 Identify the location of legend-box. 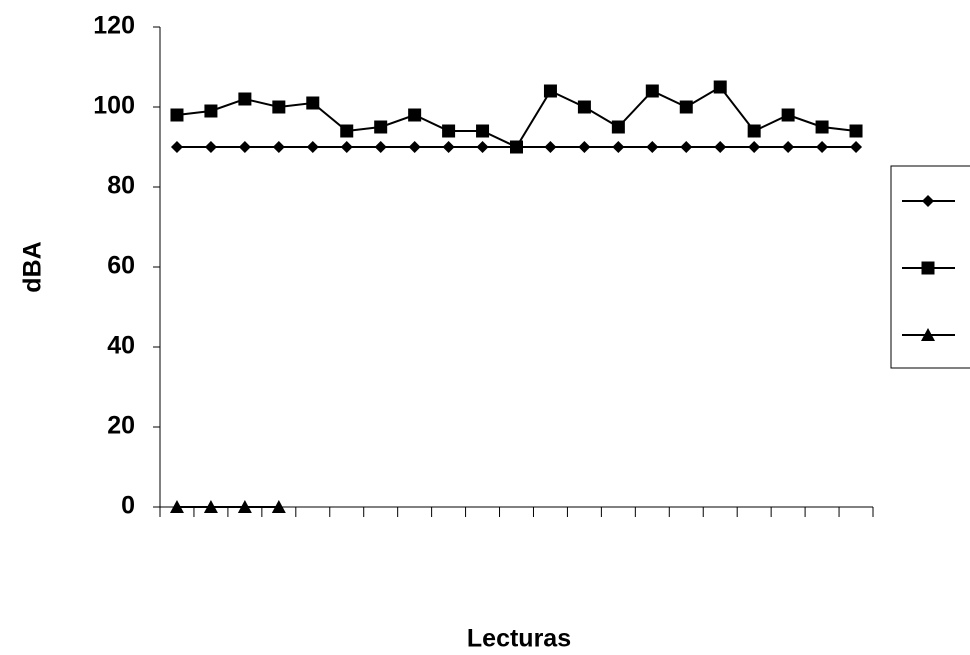
(930, 267).